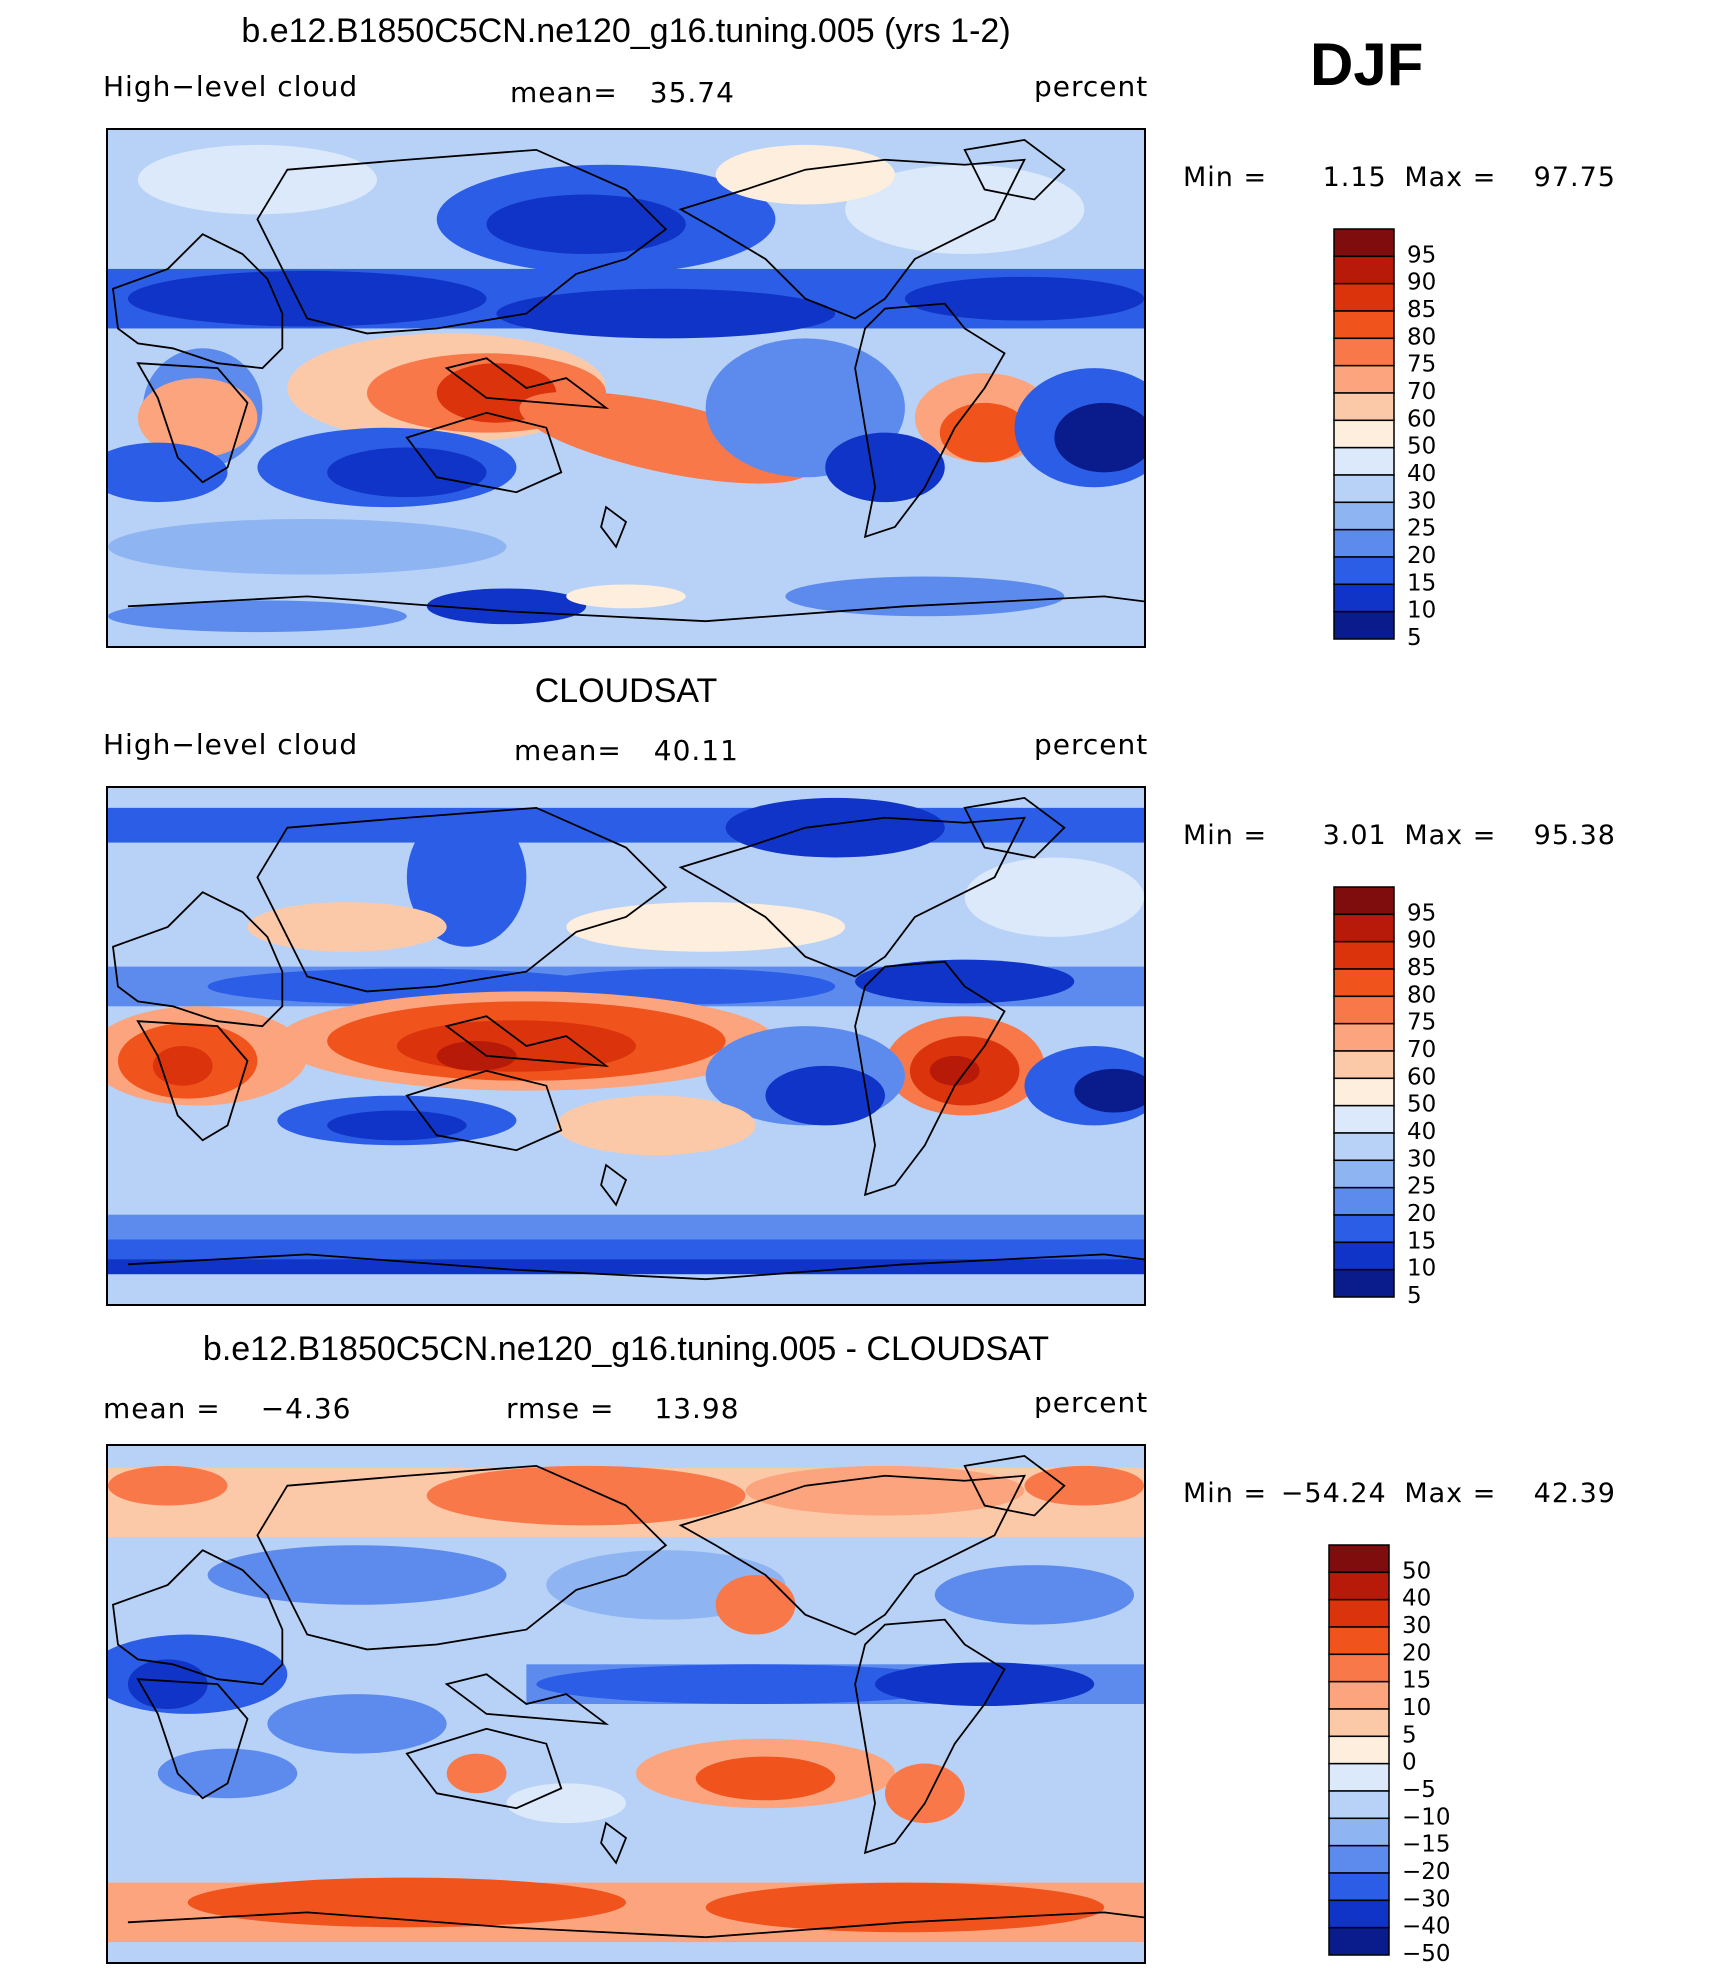 The width and height of the screenshot is (1710, 1969). I want to click on colorbar-tick-label: −10, so click(1426, 1817).